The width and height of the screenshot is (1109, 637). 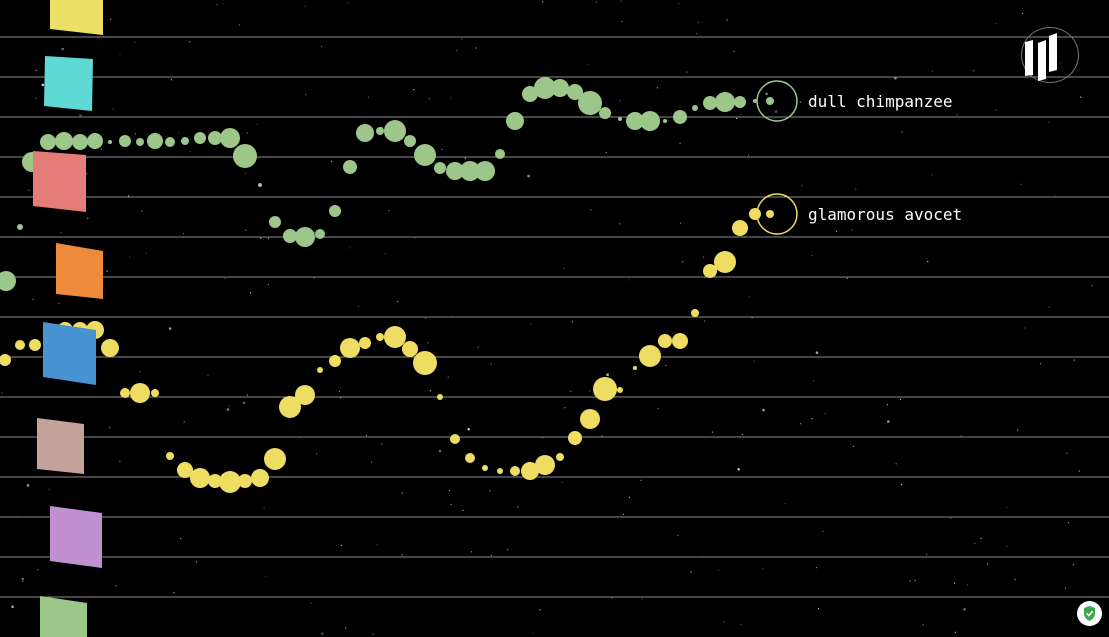 What do you see at coordinates (859, 214) in the screenshot?
I see `player-avocet: glamorous avocet` at bounding box center [859, 214].